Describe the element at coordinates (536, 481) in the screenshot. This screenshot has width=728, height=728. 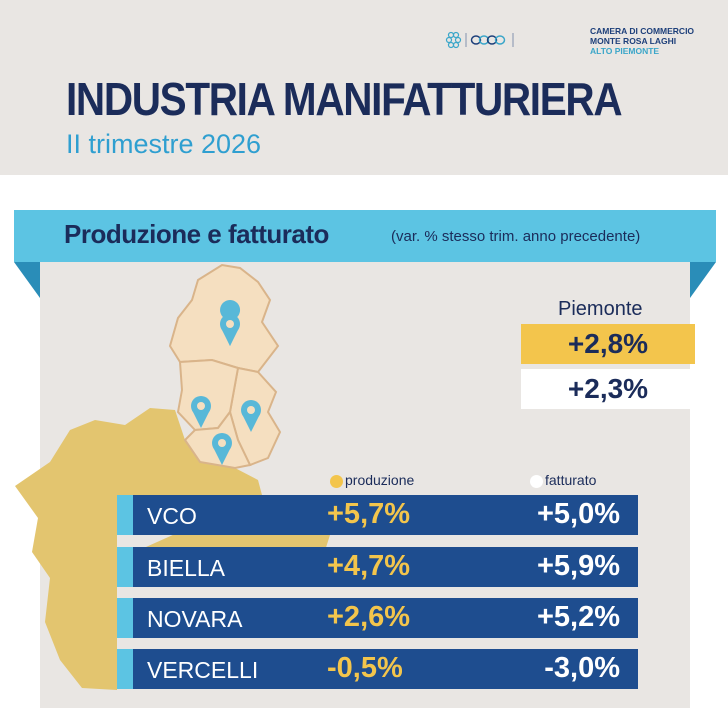
I see `fatturato-dot-icon` at that location.